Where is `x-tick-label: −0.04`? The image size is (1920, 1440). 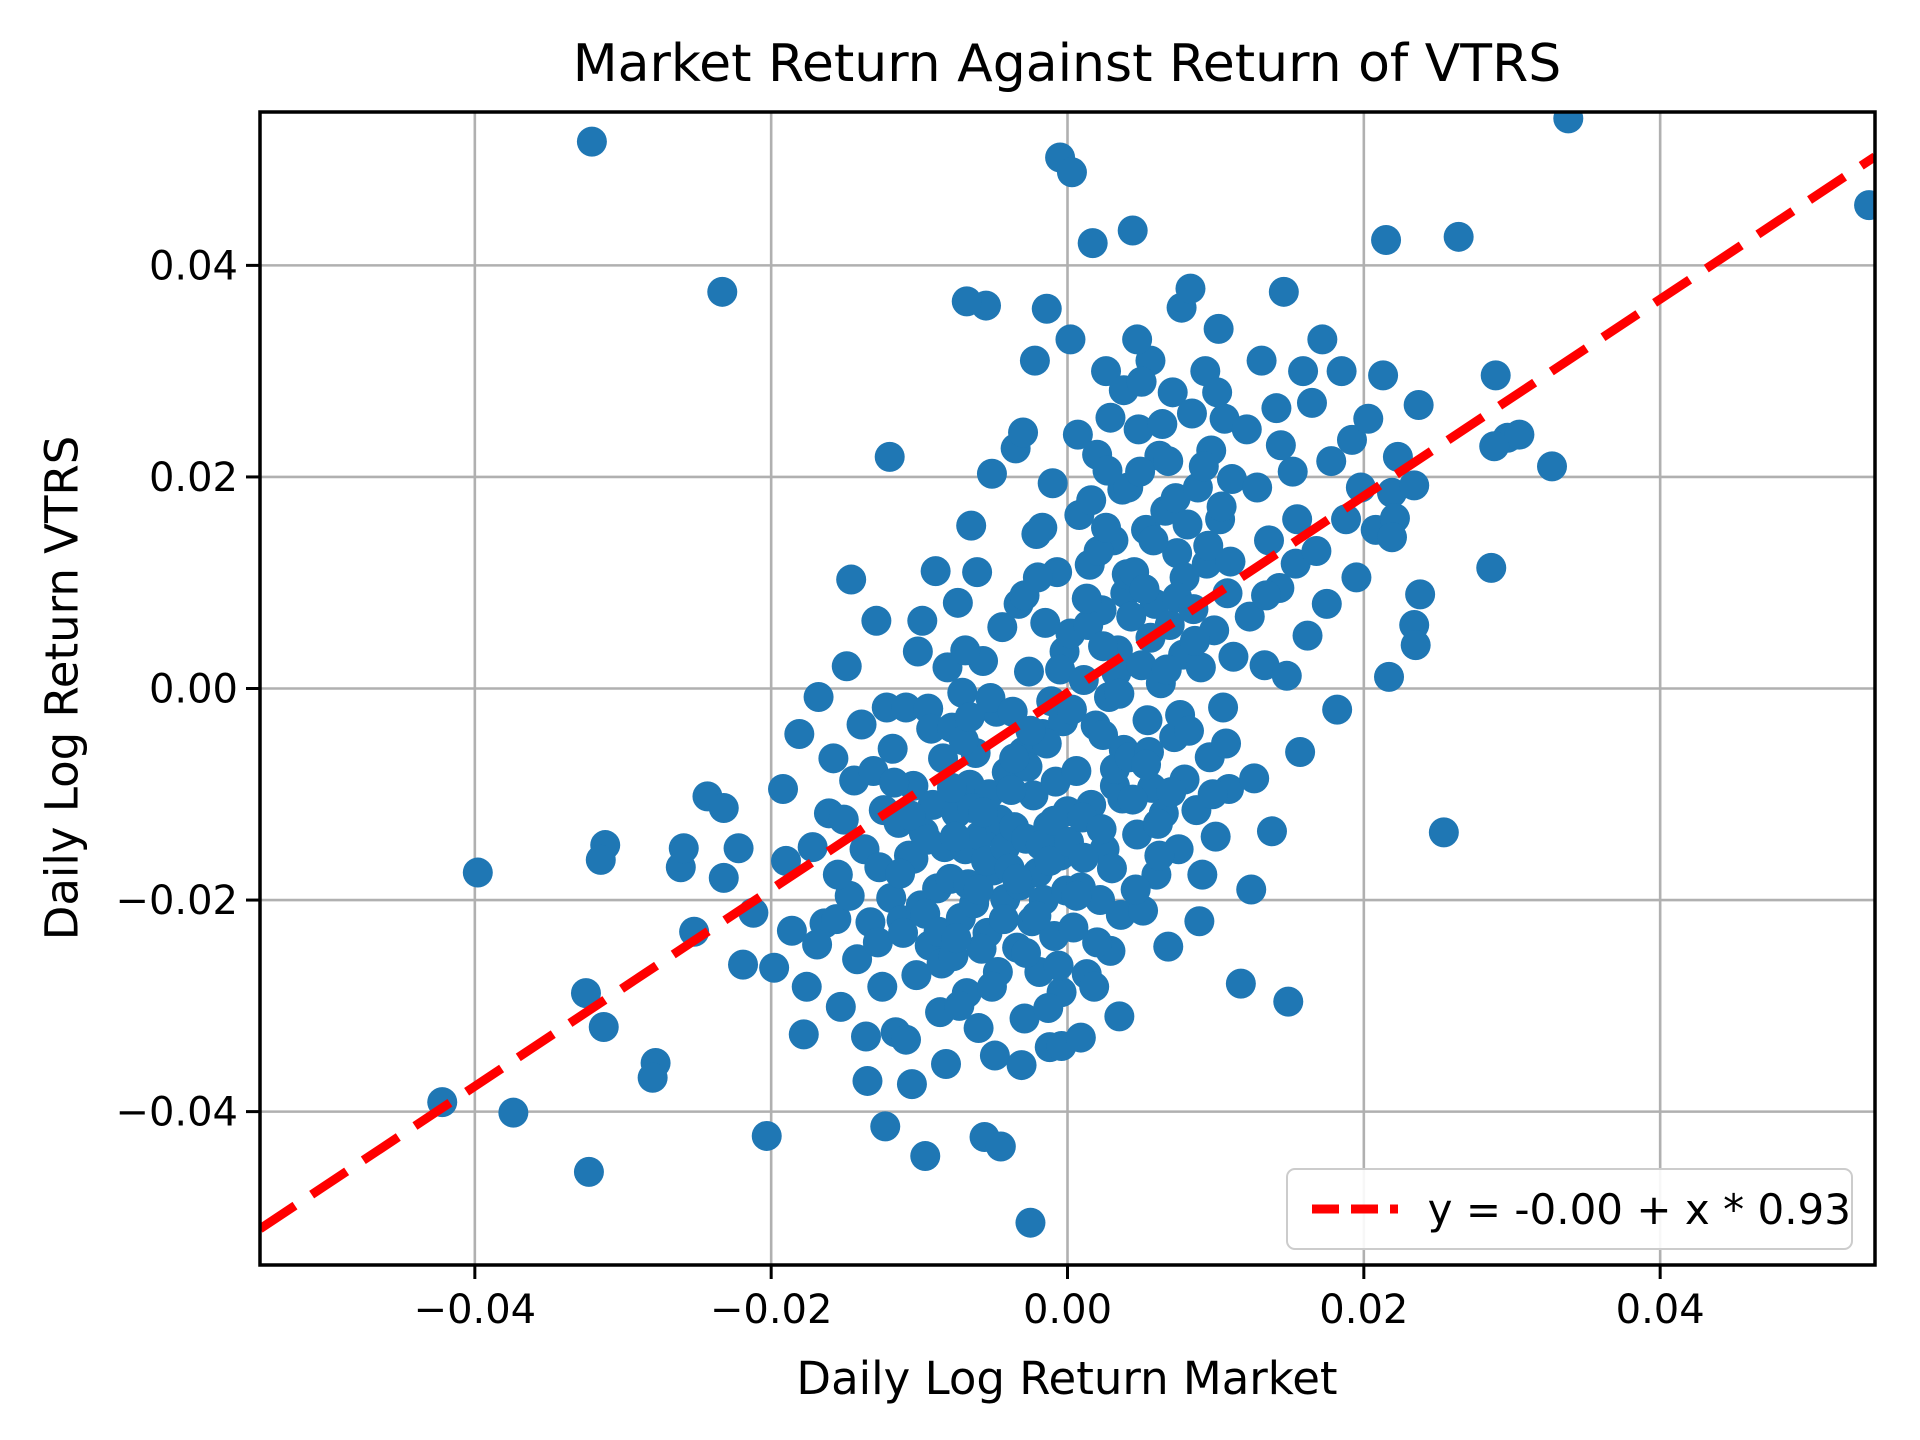
x-tick-label: −0.04 is located at coordinates (475, 1310).